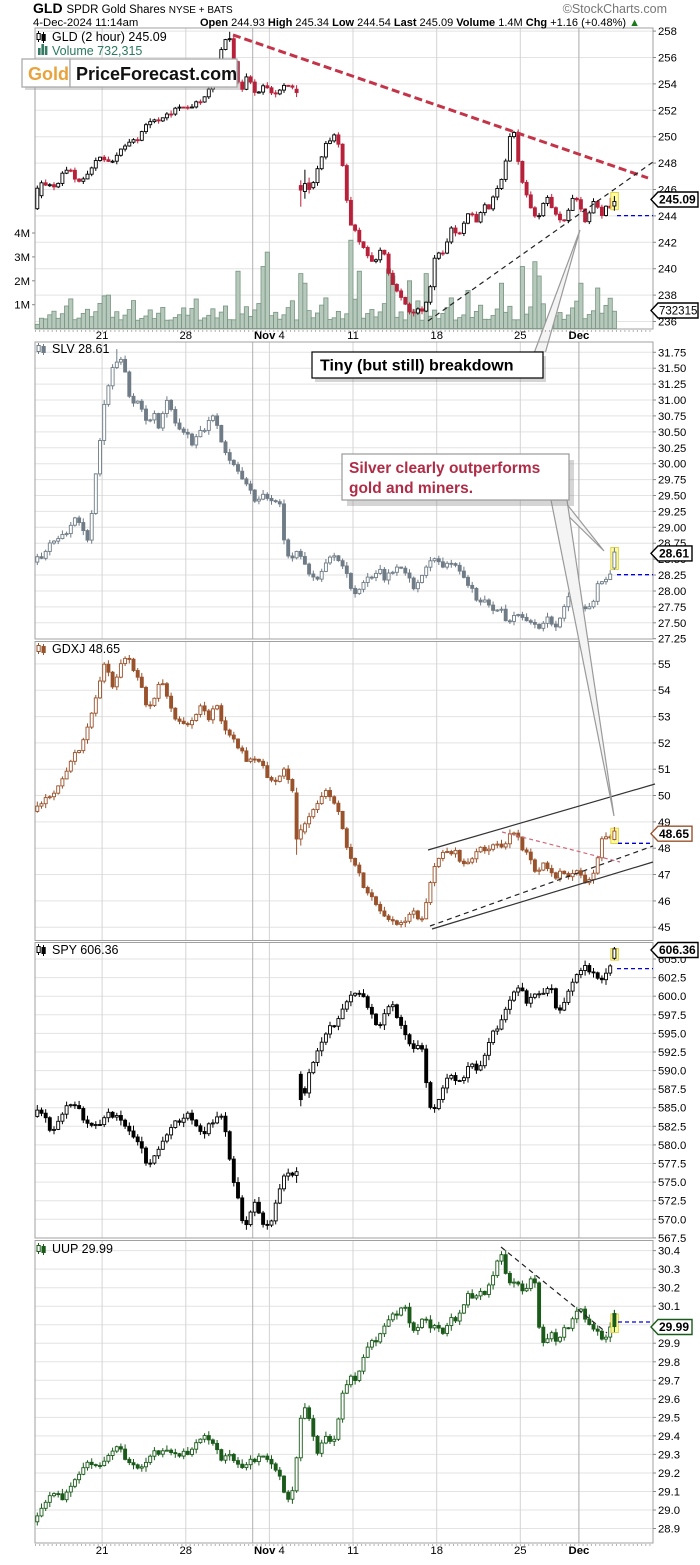  Describe the element at coordinates (664, 718) in the screenshot. I see `svg-text: 53` at that location.